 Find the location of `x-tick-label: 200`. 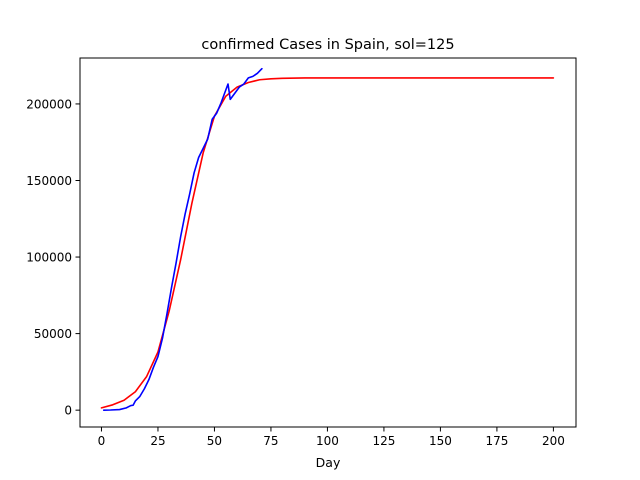

x-tick-label: 200 is located at coordinates (553, 441).